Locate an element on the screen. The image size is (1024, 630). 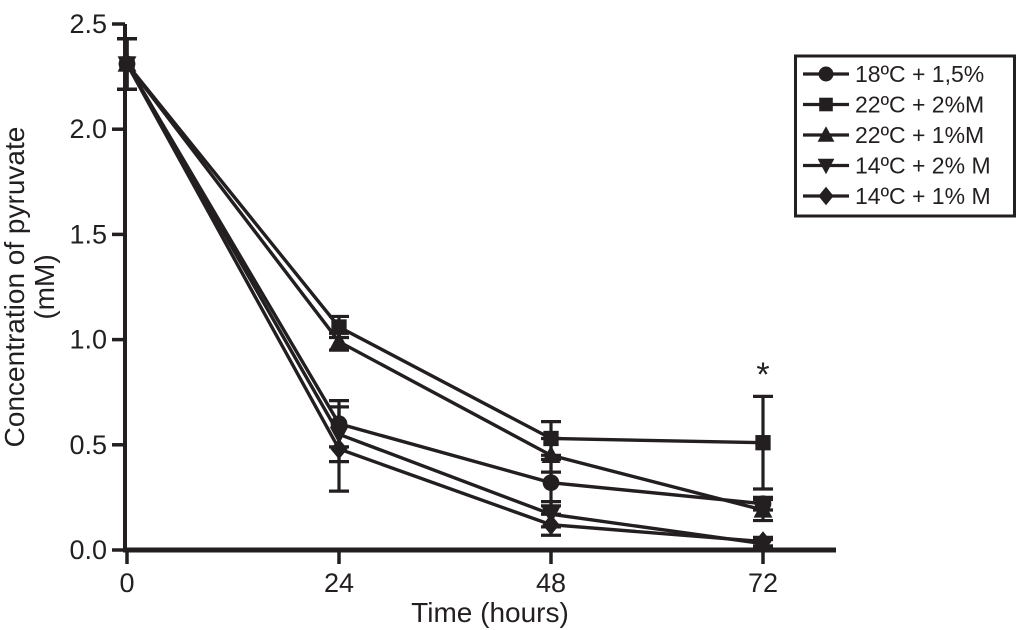
y-tick-label: 2.5 is located at coordinates (88, 24).